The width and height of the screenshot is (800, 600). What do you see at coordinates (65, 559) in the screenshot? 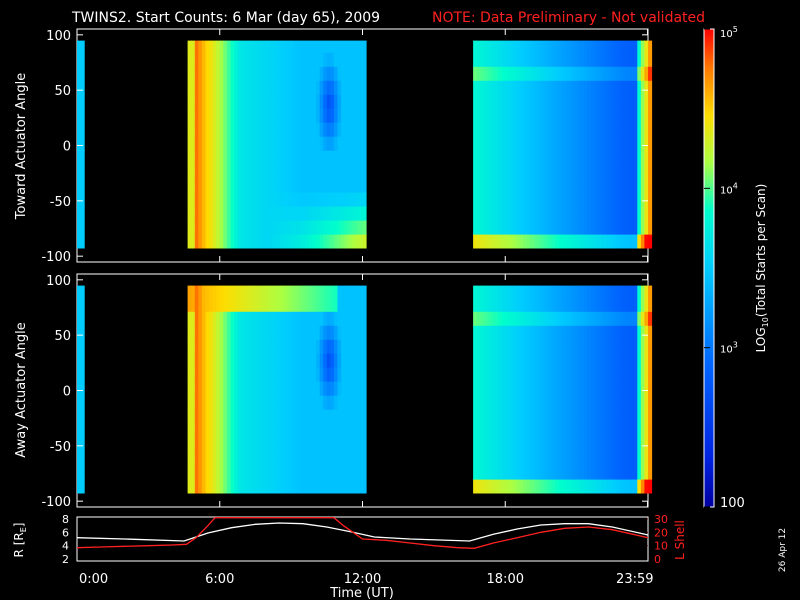
I see `left-tick-label: 2` at bounding box center [65, 559].